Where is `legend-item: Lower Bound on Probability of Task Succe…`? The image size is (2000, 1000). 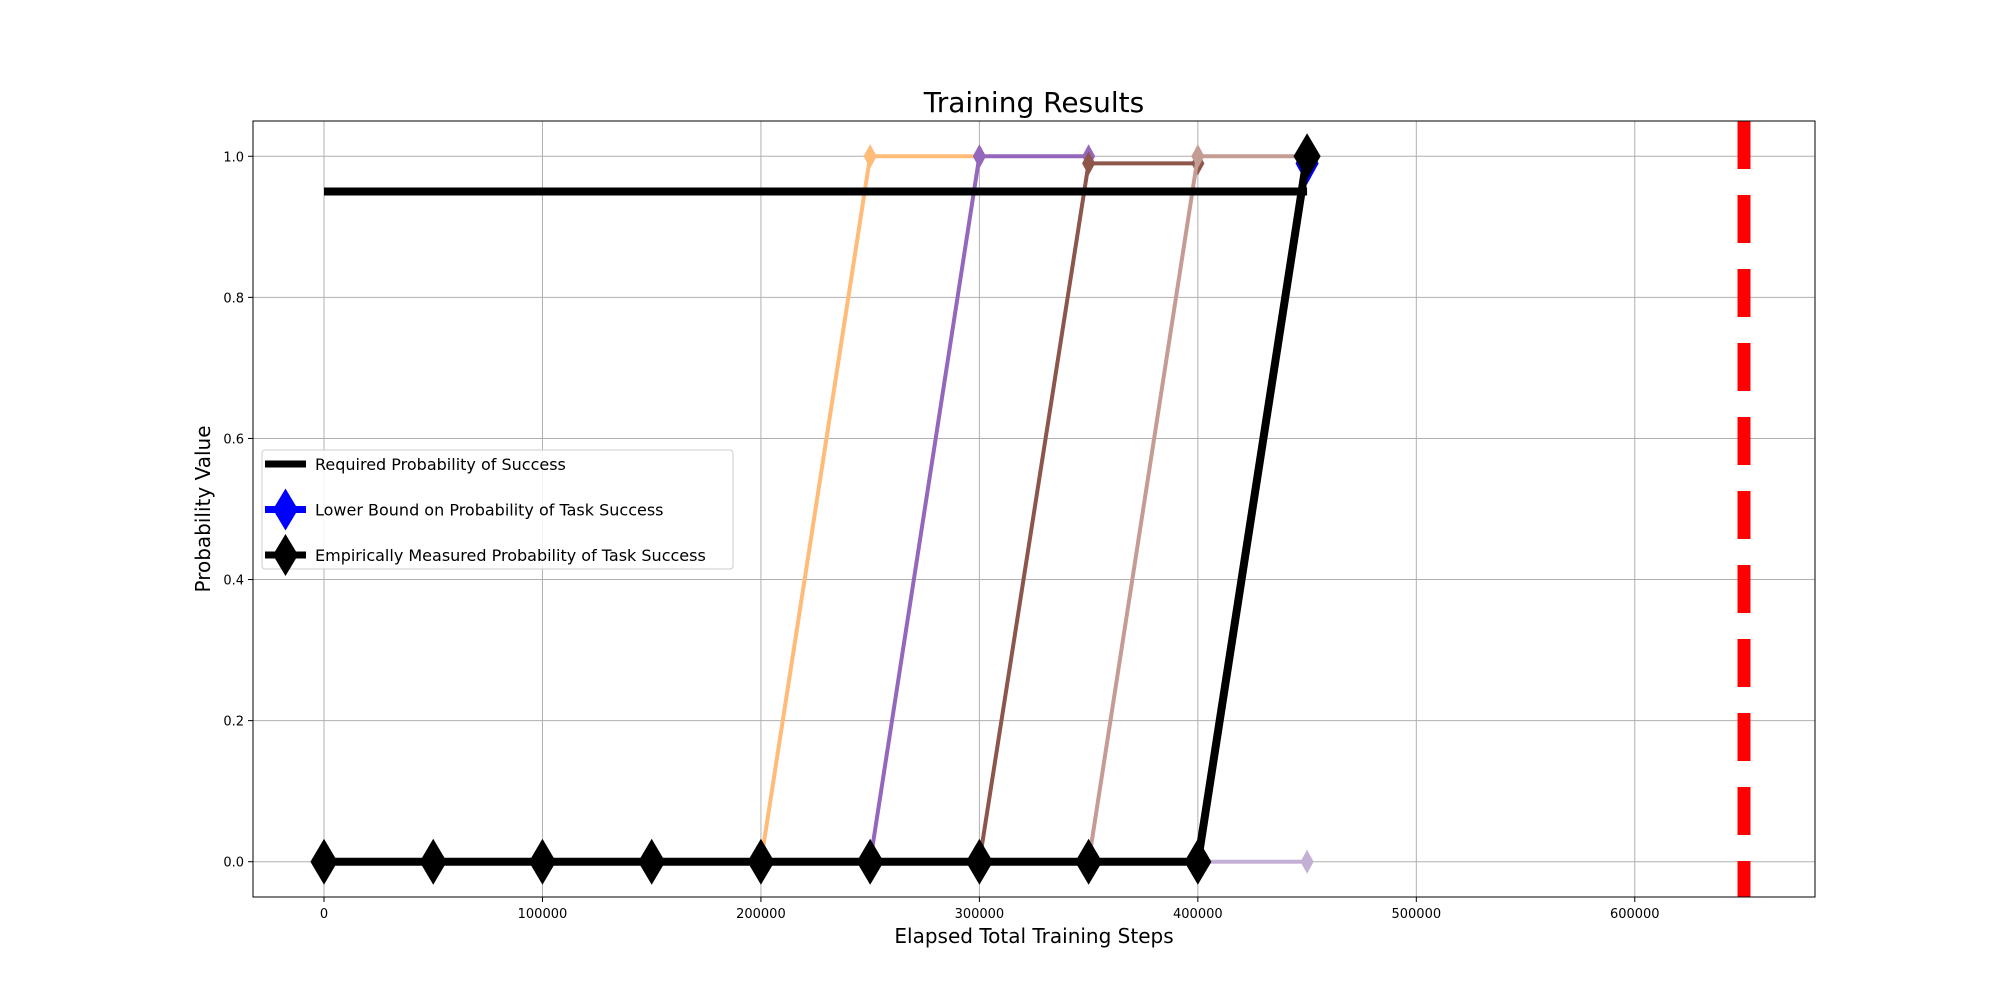
legend-item: Lower Bound on Probability of Task Succe… is located at coordinates (464, 509).